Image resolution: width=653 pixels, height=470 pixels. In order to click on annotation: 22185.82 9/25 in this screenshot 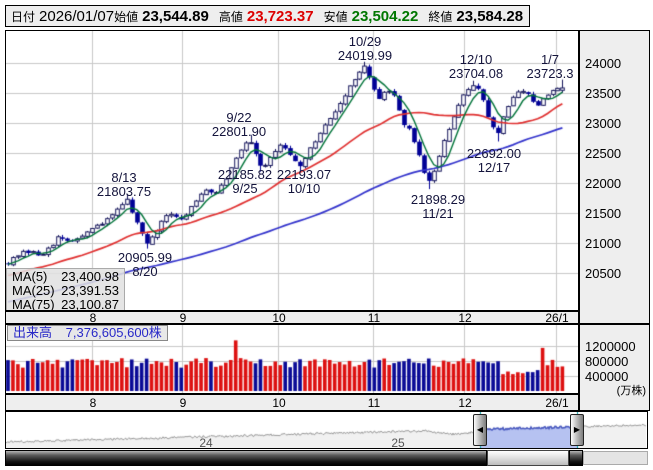, I will do `click(245, 181)`.